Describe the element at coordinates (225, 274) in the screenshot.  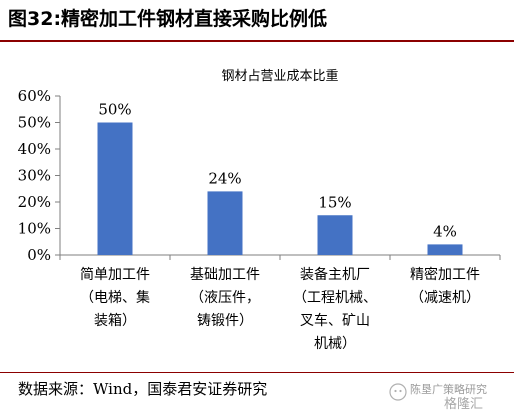
I see `x-category-label-line: 基础加工件` at that location.